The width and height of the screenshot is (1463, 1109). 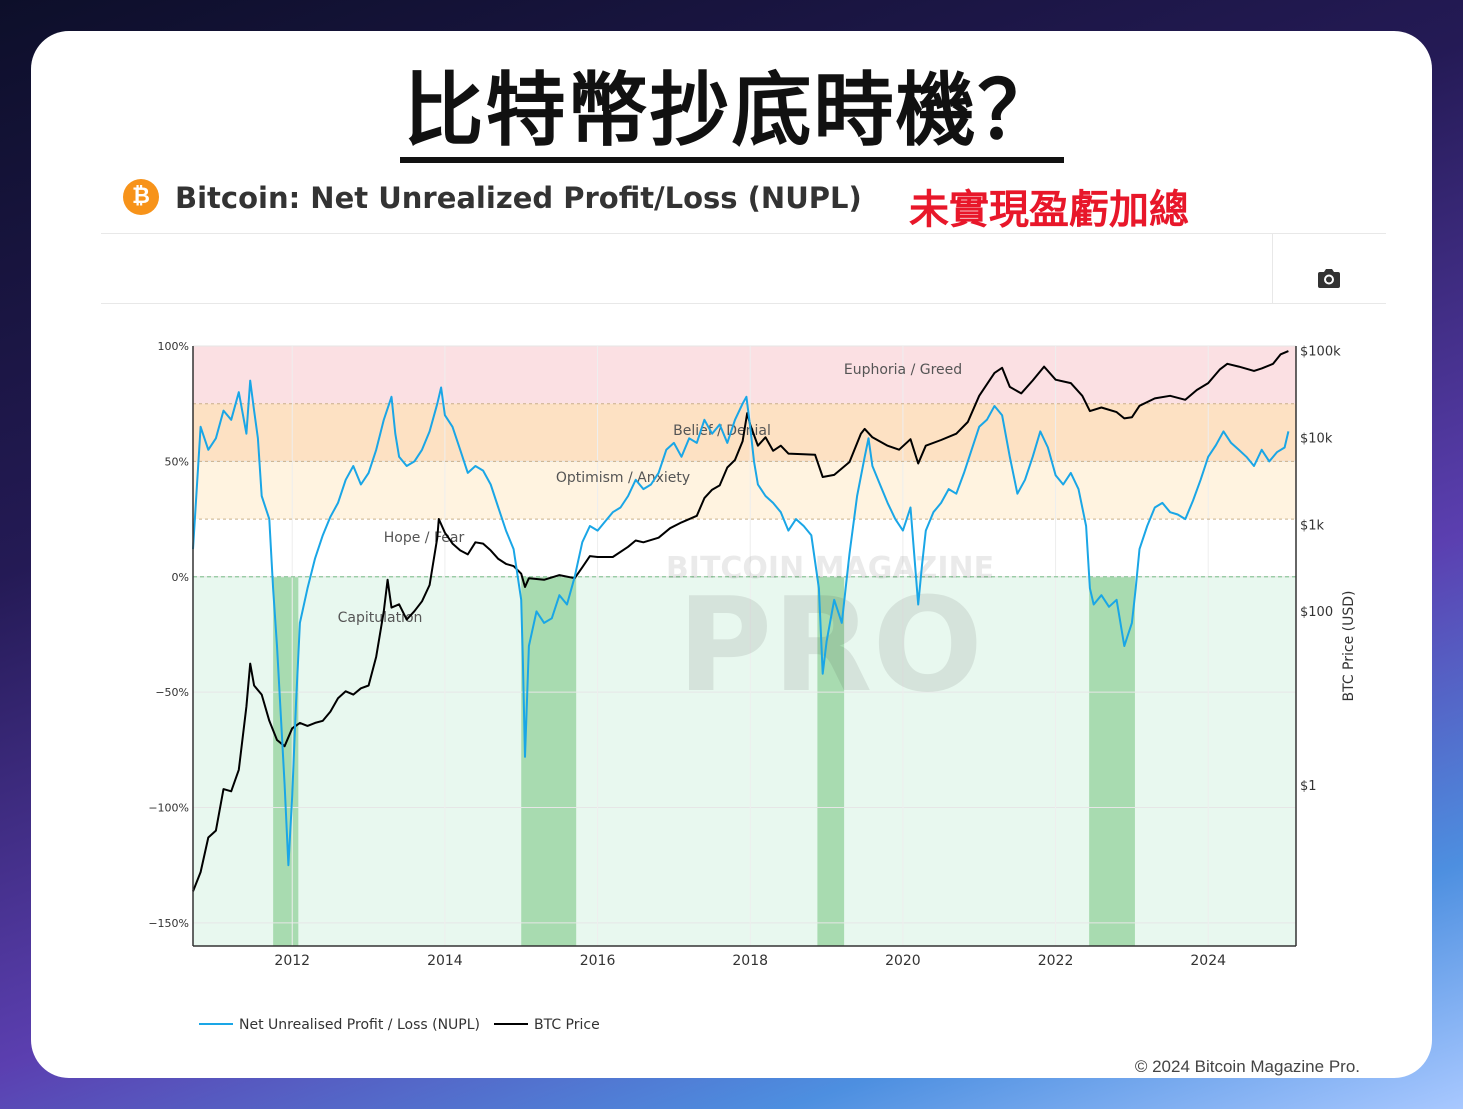 I want to click on x-tick-label: 2024, so click(x=1208, y=961).